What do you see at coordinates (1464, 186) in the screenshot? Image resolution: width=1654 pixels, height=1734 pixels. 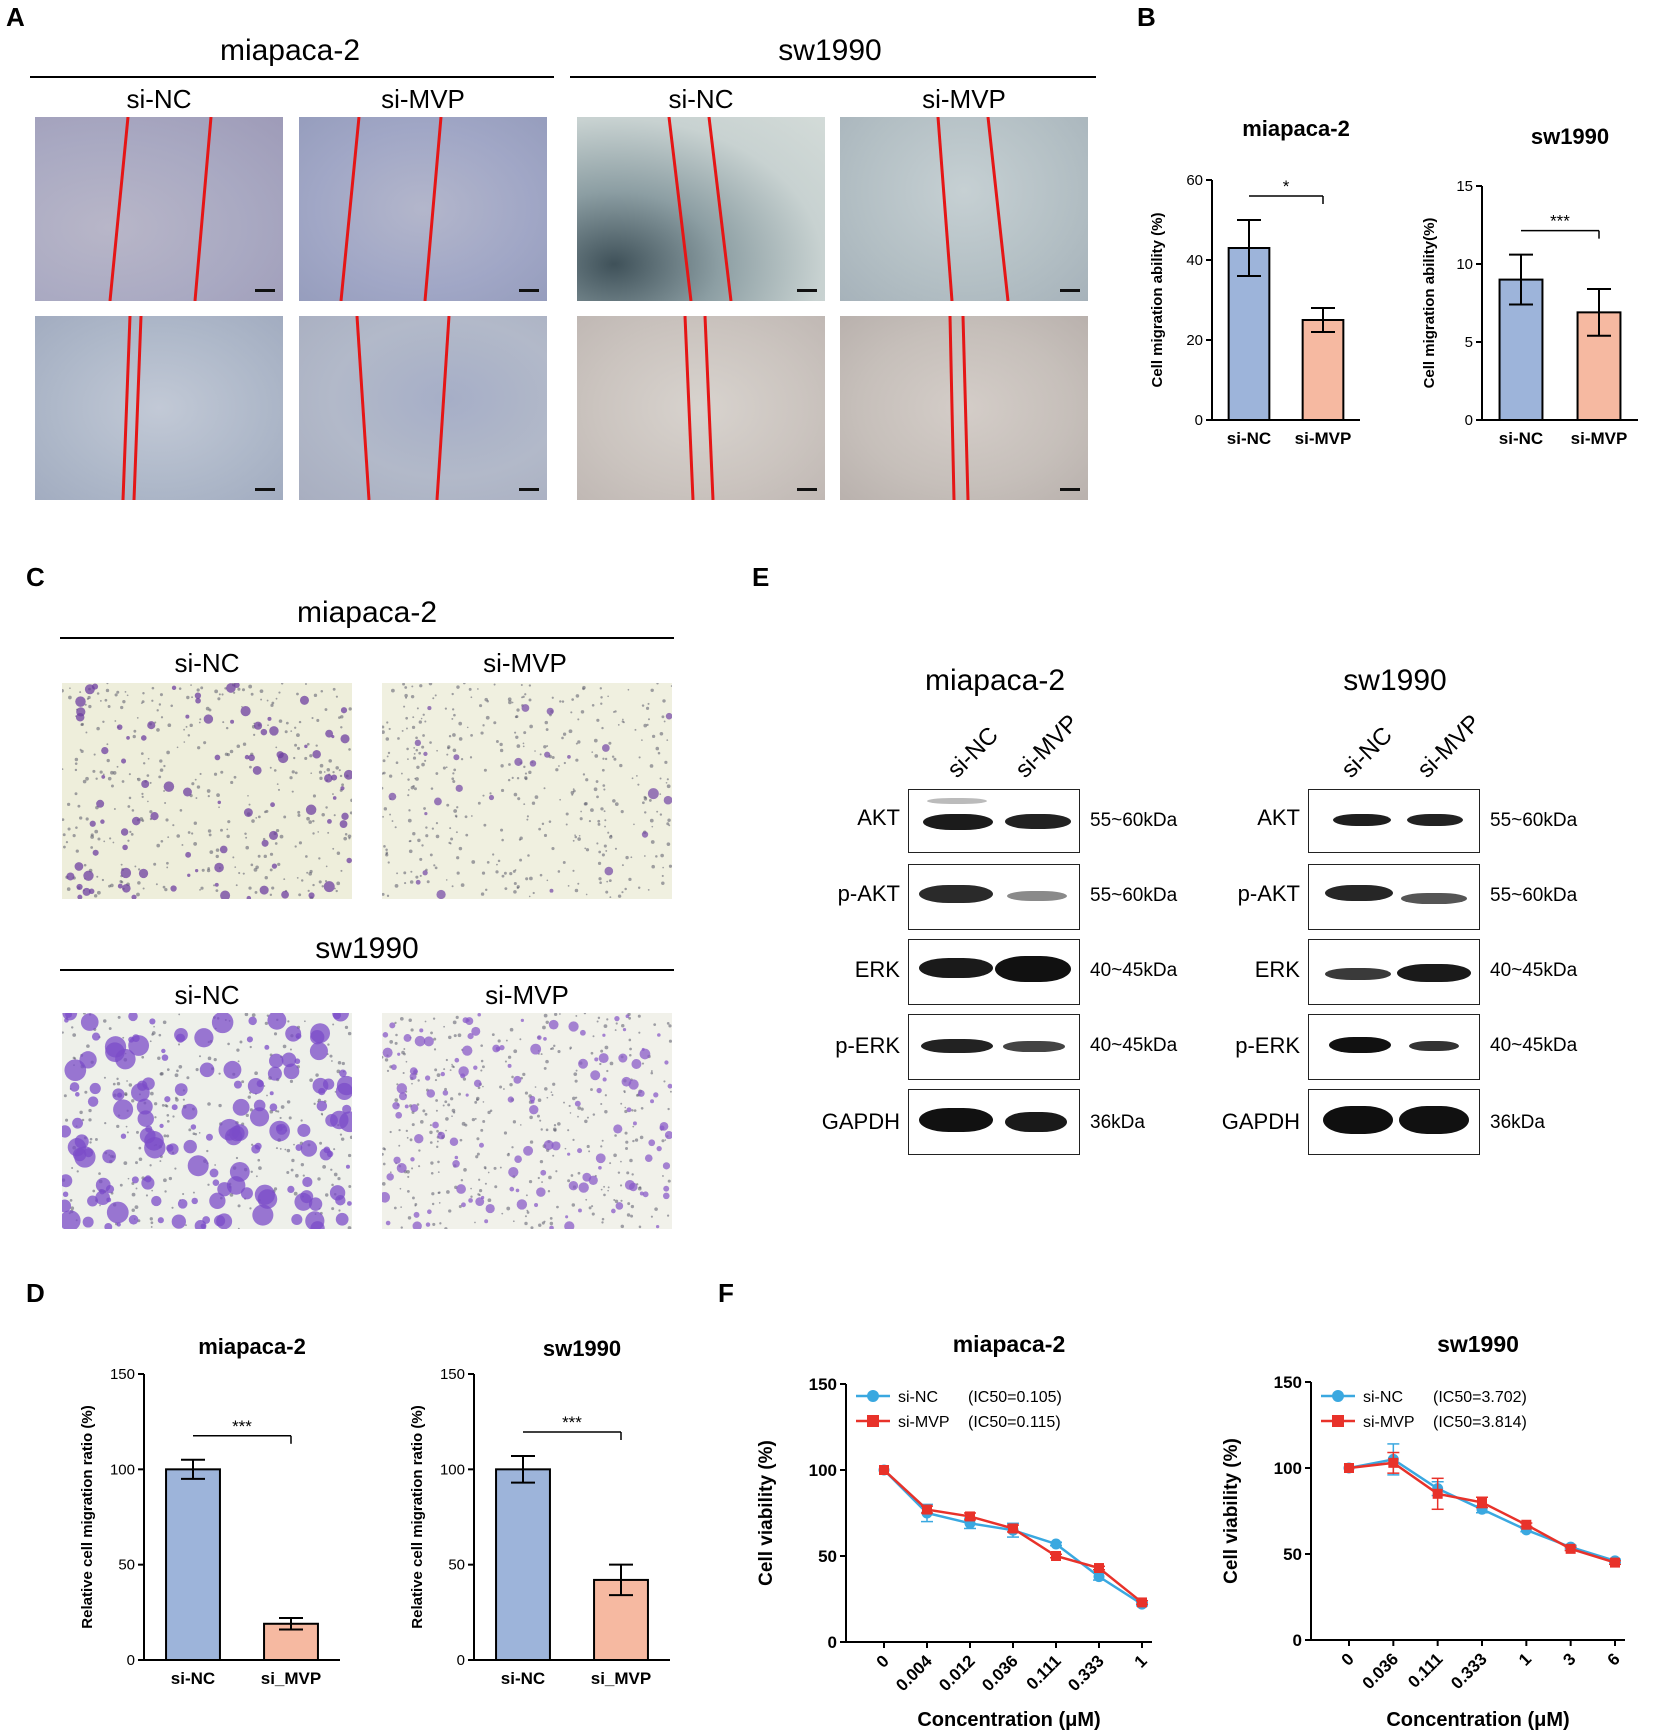 I see `y-tick-label: 15` at bounding box center [1464, 186].